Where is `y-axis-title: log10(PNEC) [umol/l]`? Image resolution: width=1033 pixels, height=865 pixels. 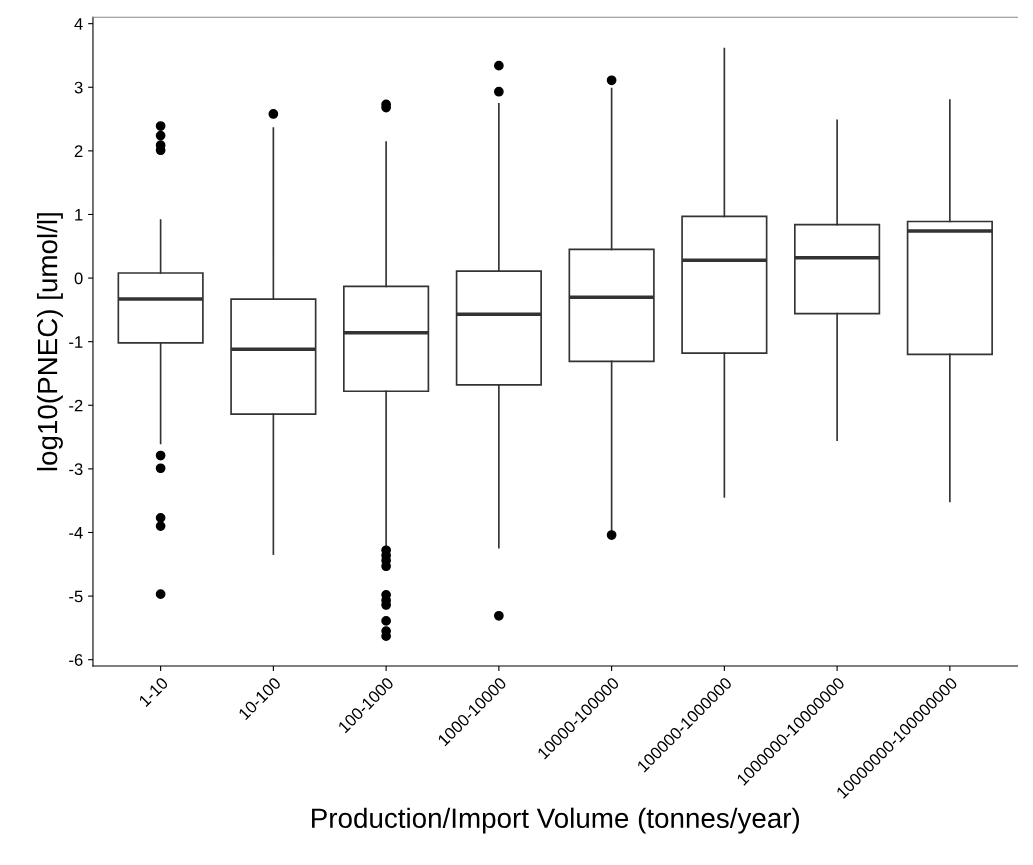 y-axis-title: log10(PNEC) [umol/l] is located at coordinates (49, 342).